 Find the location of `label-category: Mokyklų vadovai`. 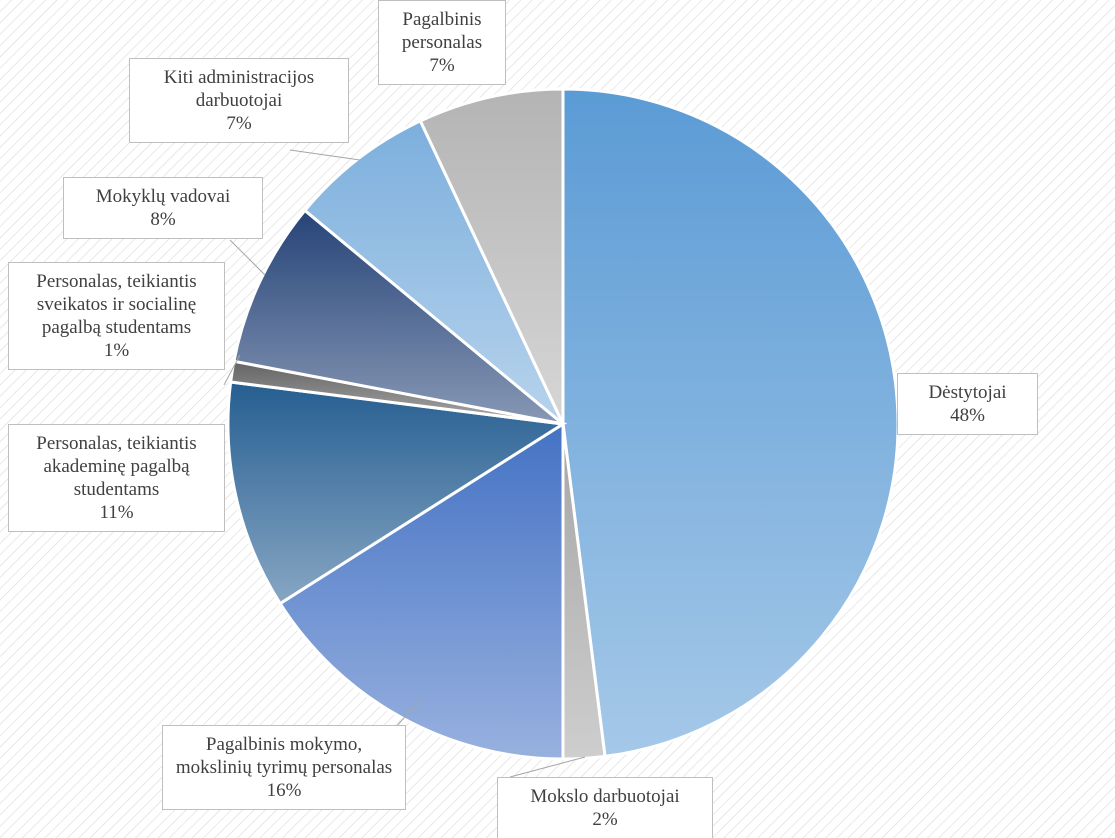

label-category: Mokyklų vadovai is located at coordinates (163, 196).